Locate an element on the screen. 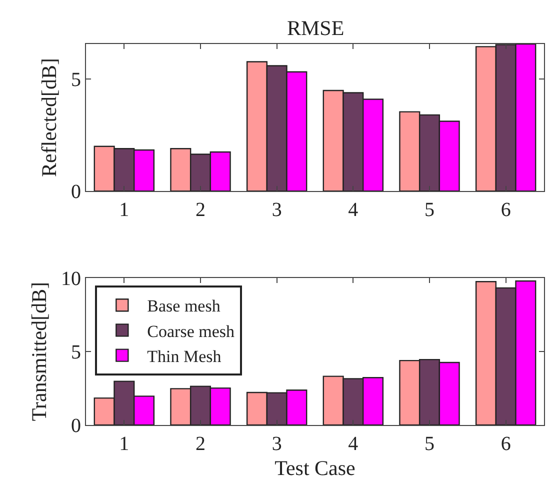  legend-label: Coarse mesh is located at coordinates (191, 331).